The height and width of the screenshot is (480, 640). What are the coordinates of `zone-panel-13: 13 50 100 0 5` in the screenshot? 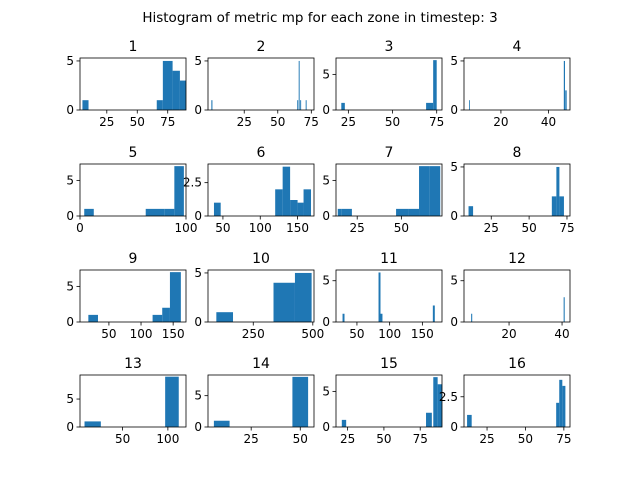 It's located at (126, 401).